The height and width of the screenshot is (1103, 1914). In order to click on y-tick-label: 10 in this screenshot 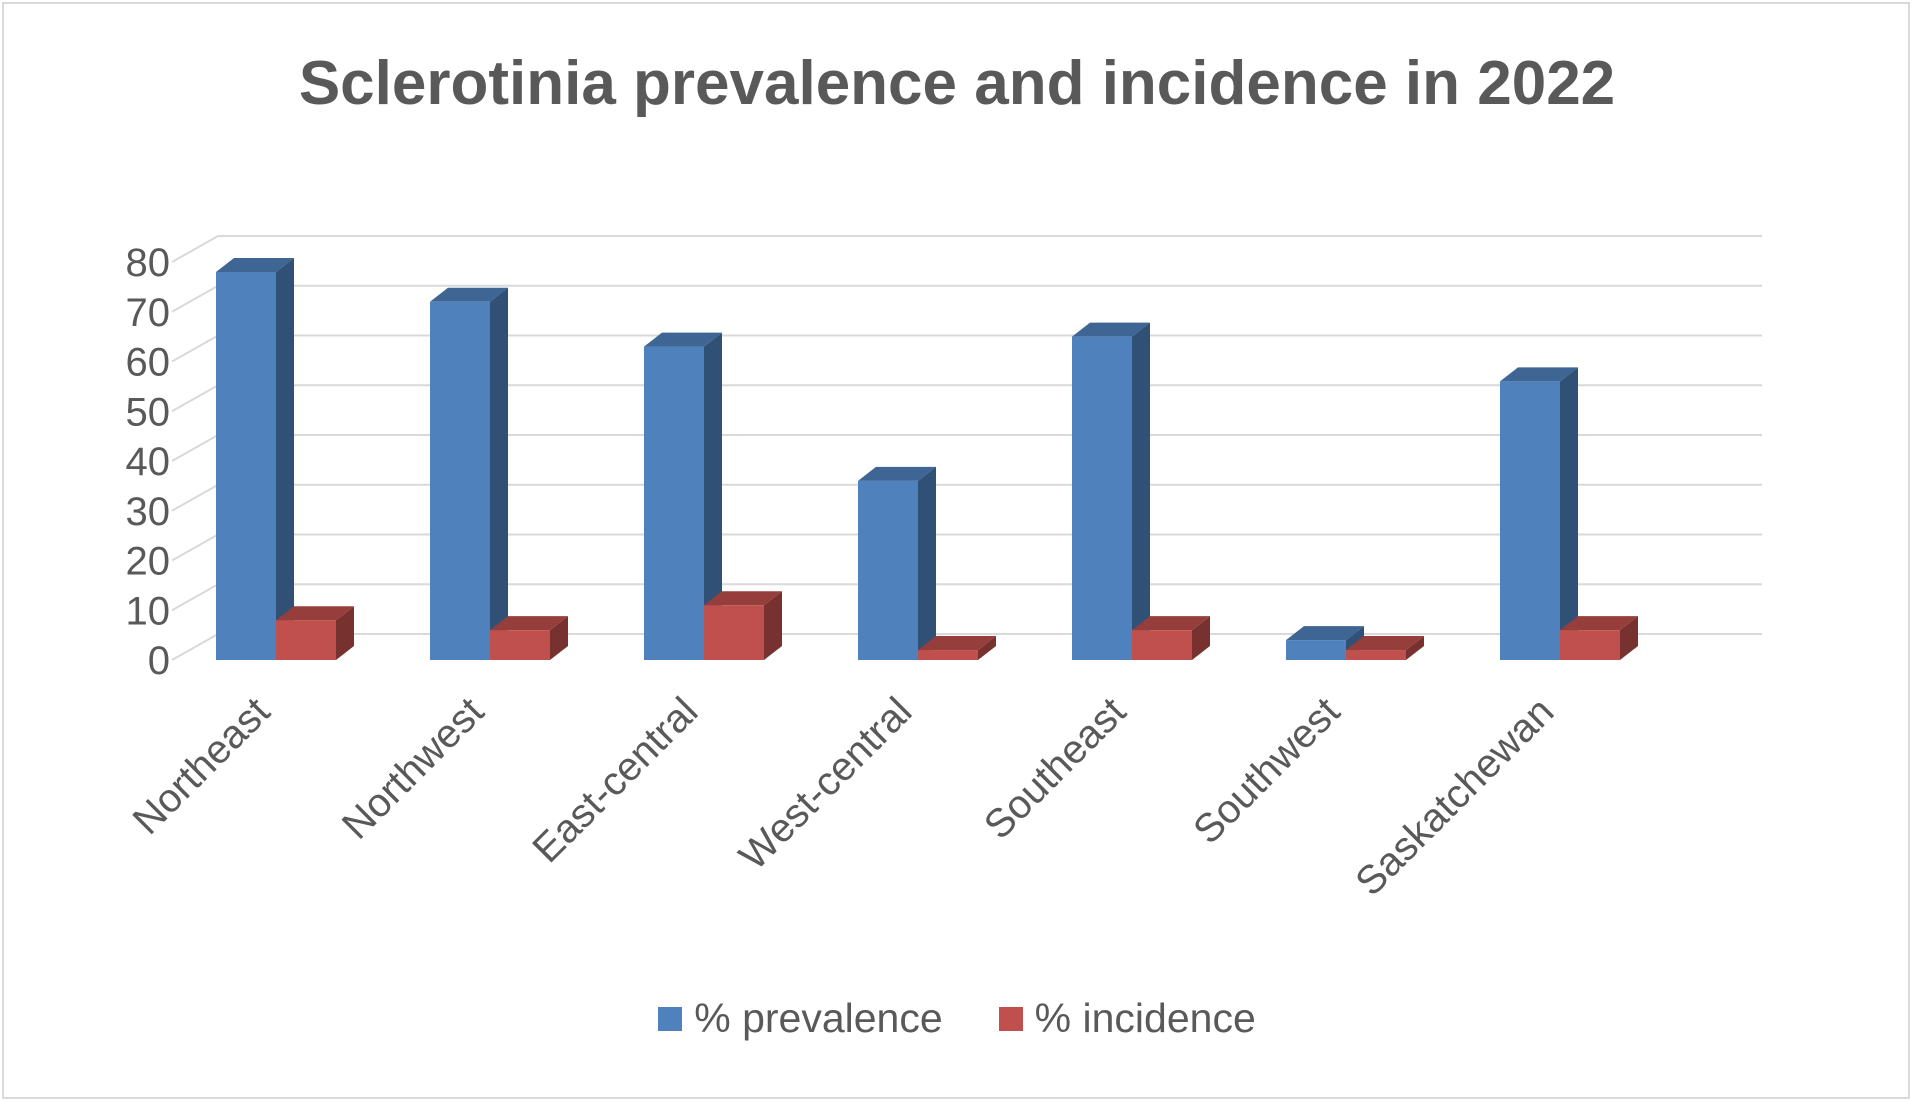, I will do `click(148, 611)`.